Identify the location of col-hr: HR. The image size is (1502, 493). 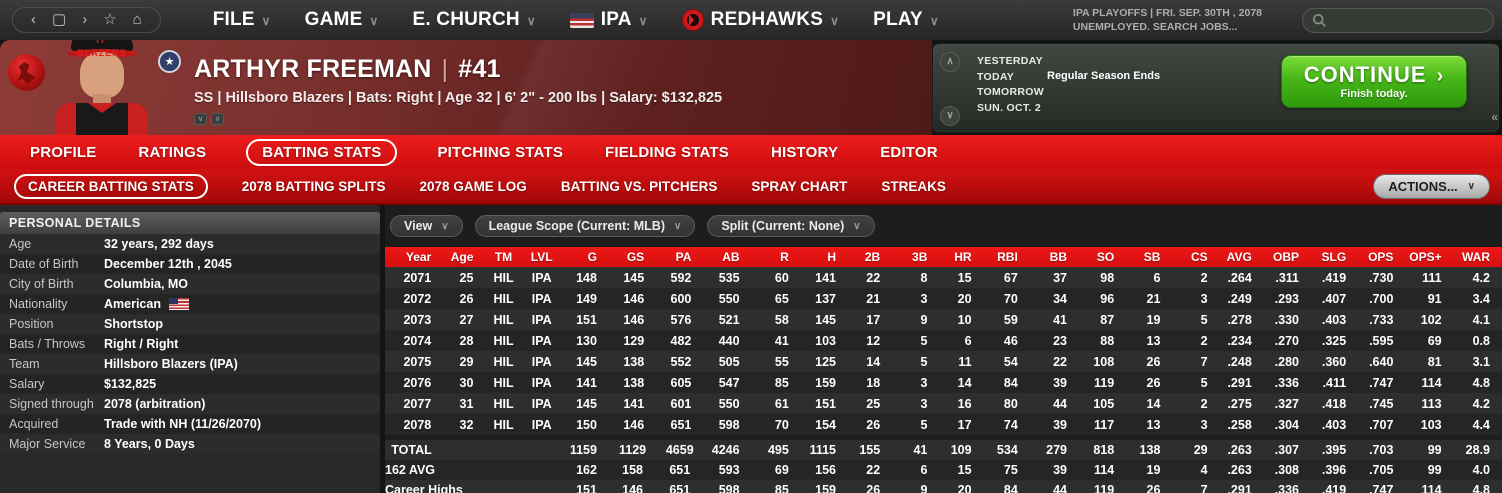
(963, 257).